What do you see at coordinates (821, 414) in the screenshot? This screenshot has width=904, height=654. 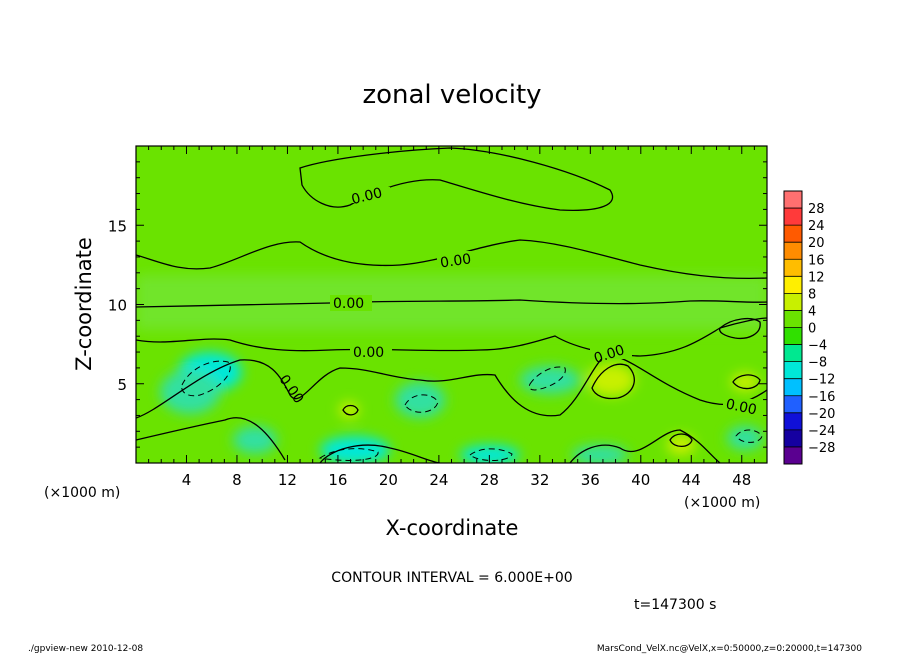 I see `colorbar-label: −20` at bounding box center [821, 414].